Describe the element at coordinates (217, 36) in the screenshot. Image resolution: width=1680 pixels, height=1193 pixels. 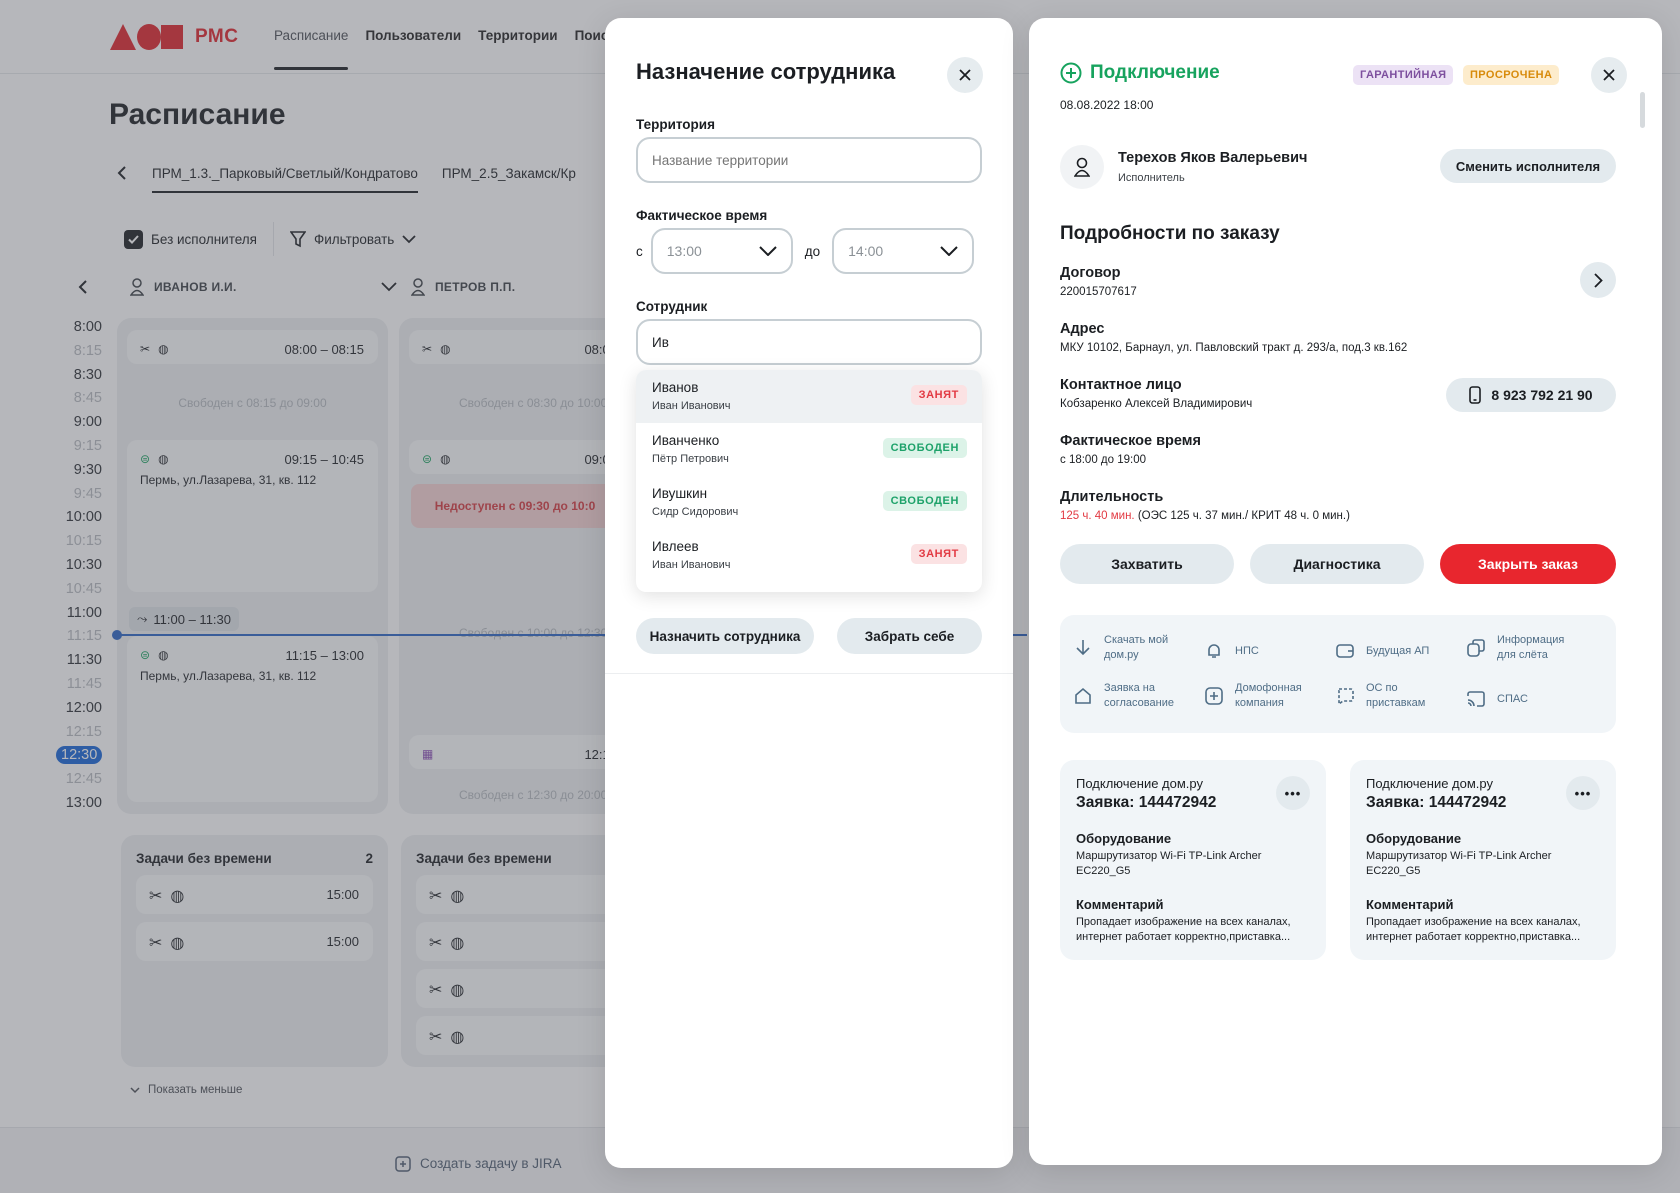
I see `logo-text: РМС` at that location.